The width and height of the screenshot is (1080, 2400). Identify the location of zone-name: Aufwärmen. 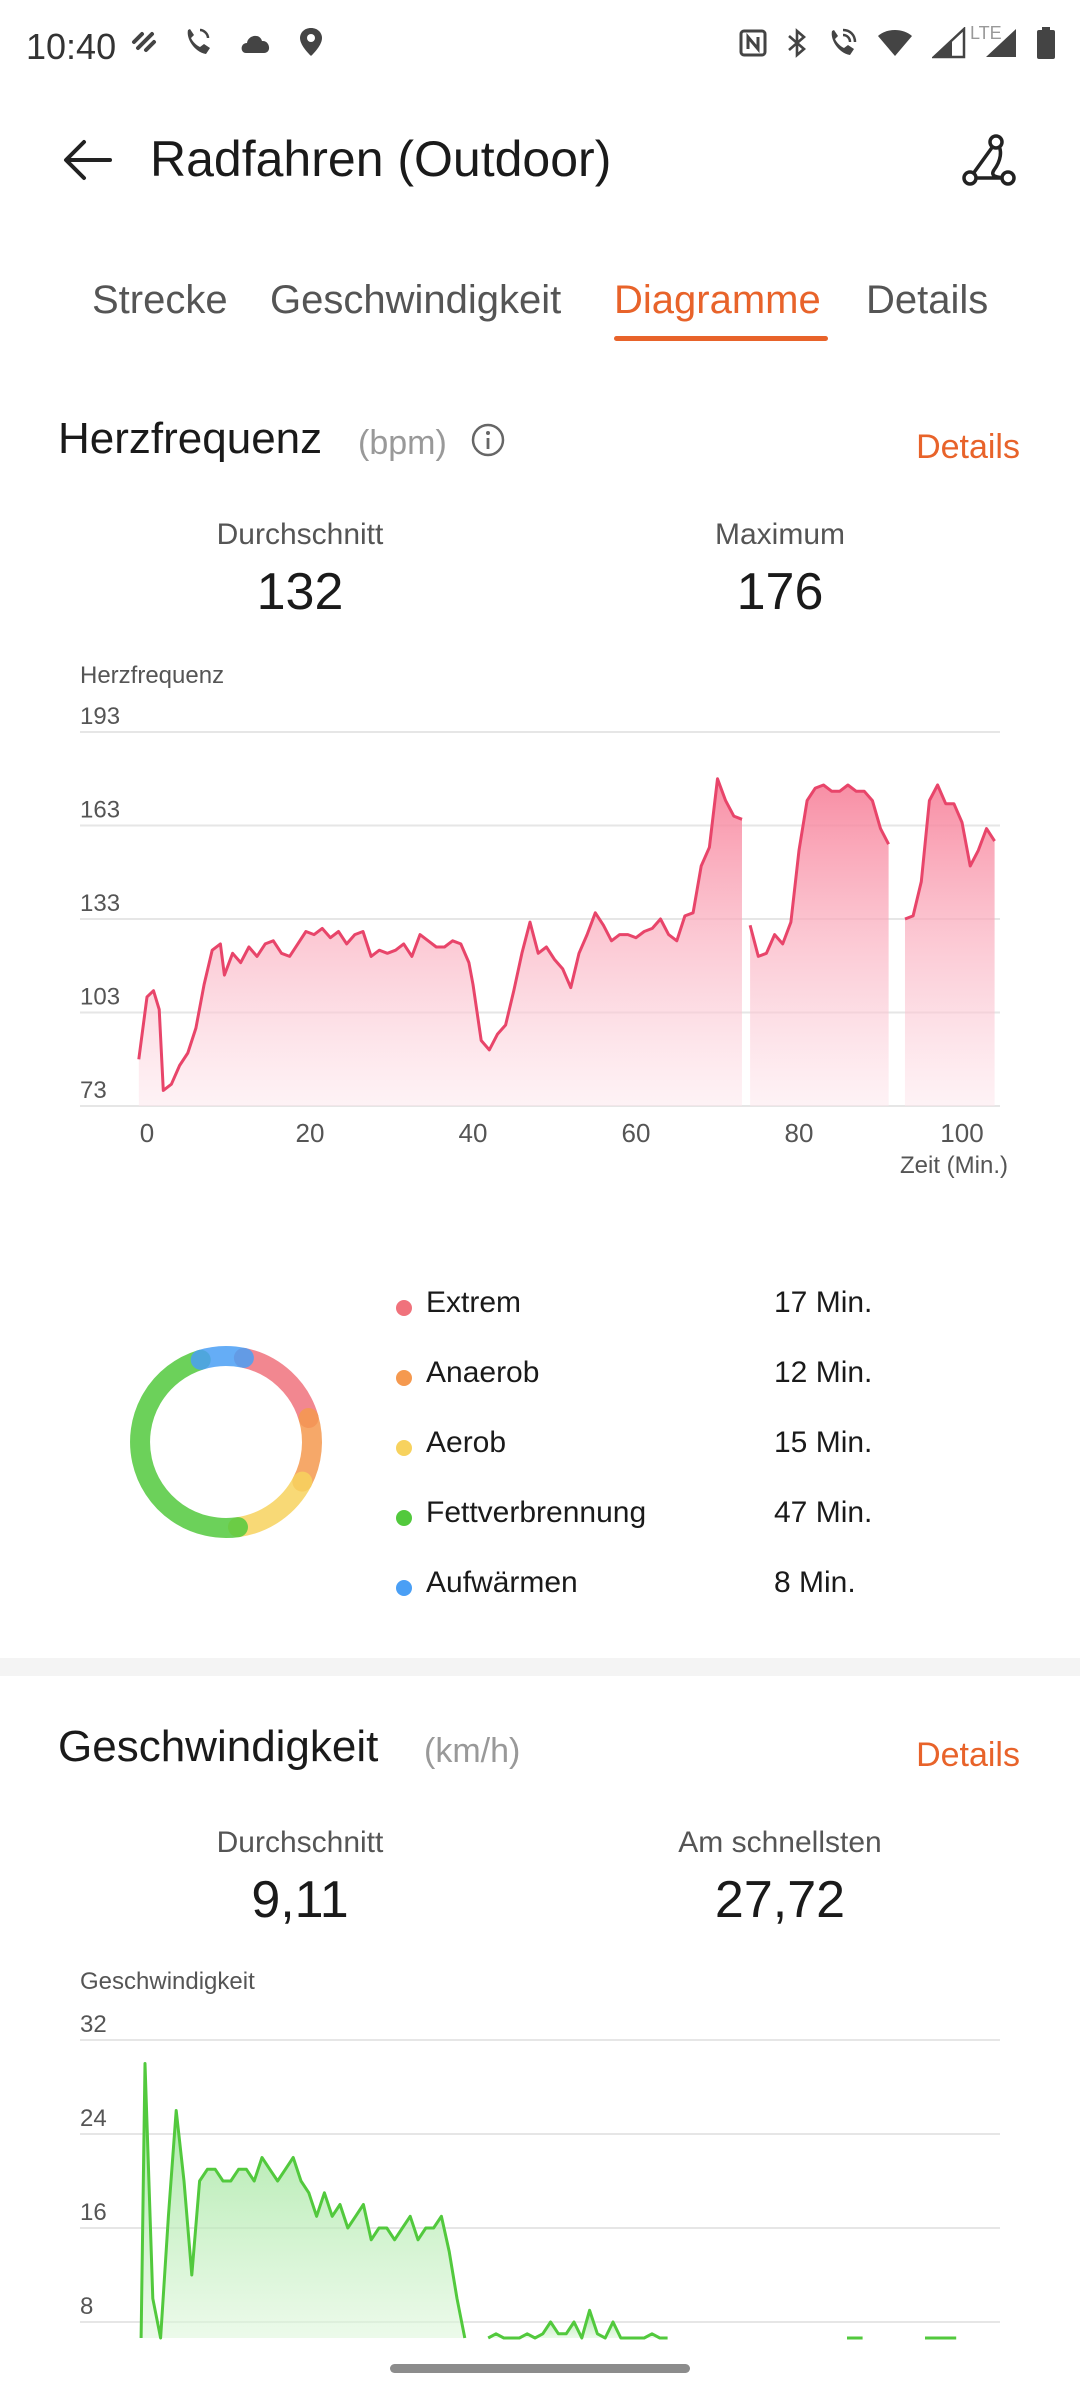
(502, 1582).